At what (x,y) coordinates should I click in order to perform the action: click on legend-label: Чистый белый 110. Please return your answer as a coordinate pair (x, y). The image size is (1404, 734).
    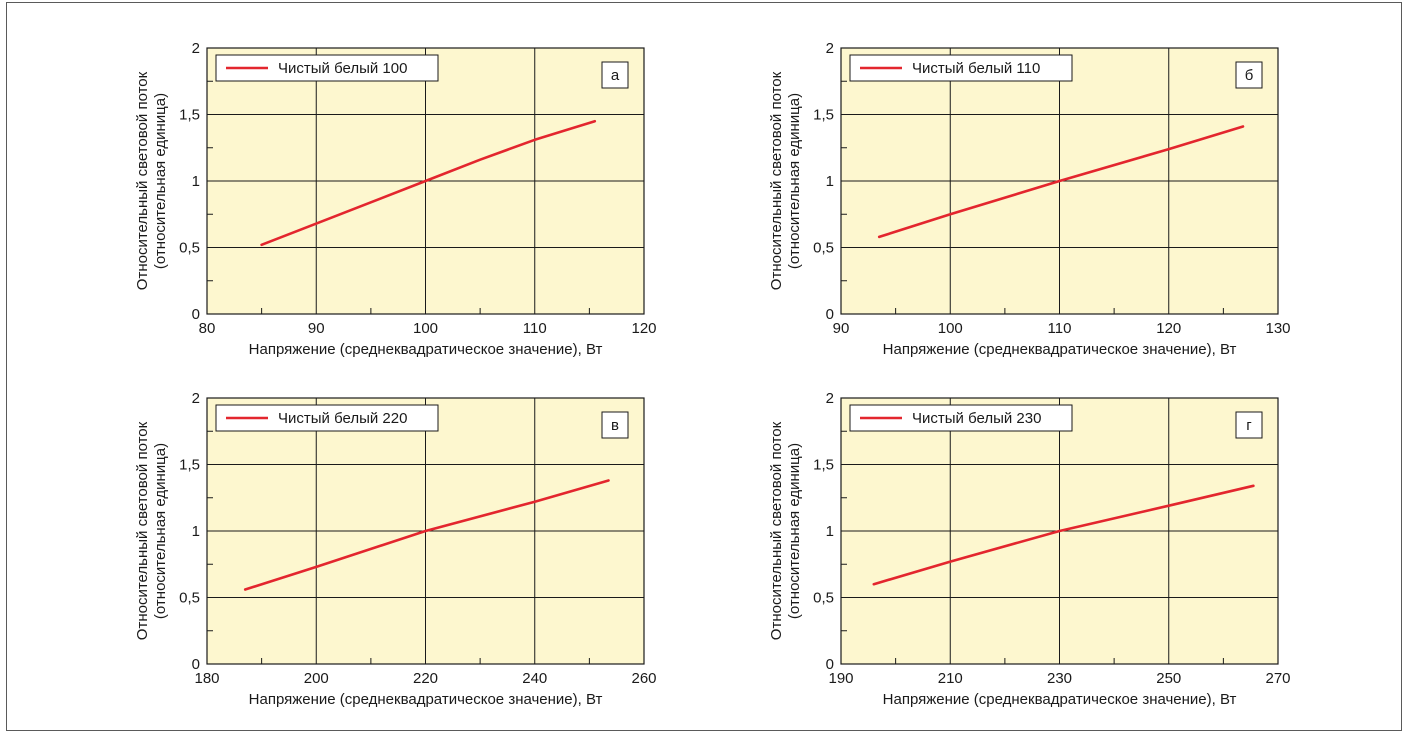
    Looking at the image, I should click on (976, 68).